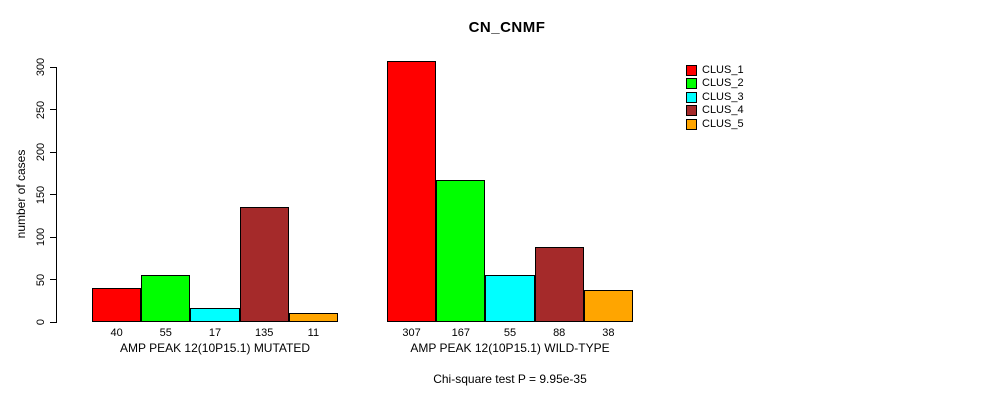  I want to click on chi-square-note: Chi-square test P = 9.95e-35, so click(510, 379).